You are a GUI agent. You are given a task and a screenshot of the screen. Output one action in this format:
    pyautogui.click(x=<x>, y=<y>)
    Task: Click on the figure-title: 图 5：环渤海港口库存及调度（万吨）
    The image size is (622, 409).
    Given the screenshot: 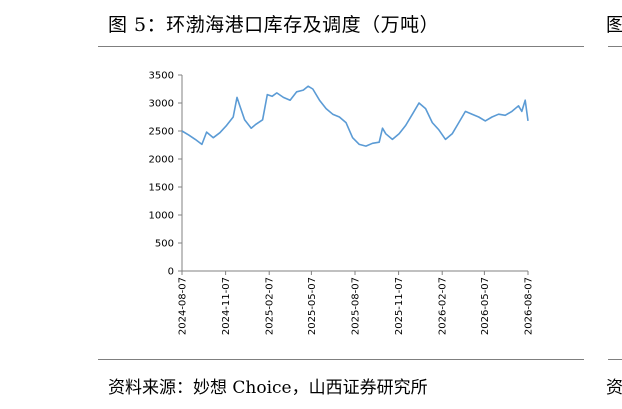 What is the action you would take?
    pyautogui.click(x=274, y=25)
    